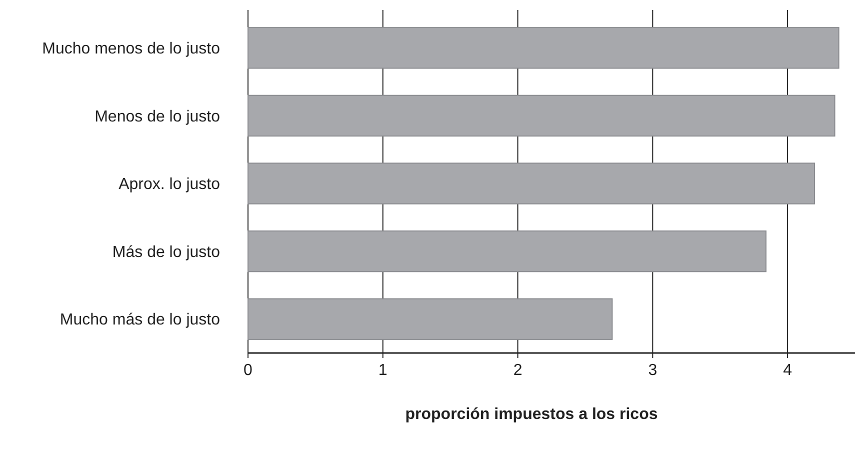 Image resolution: width=855 pixels, height=453 pixels. Describe the element at coordinates (383, 370) in the screenshot. I see `x-tick-label: 1` at that location.